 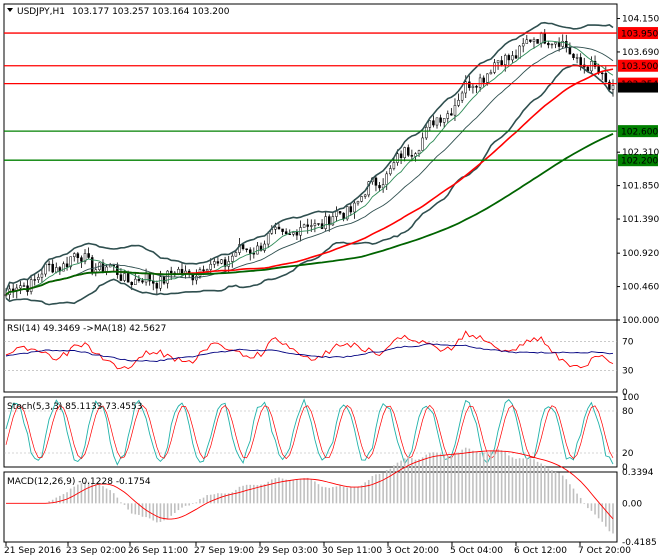 What do you see at coordinates (79, 482) in the screenshot?
I see `macd-title: MACD(12,26,9) -0.1228 -0.1754` at bounding box center [79, 482].